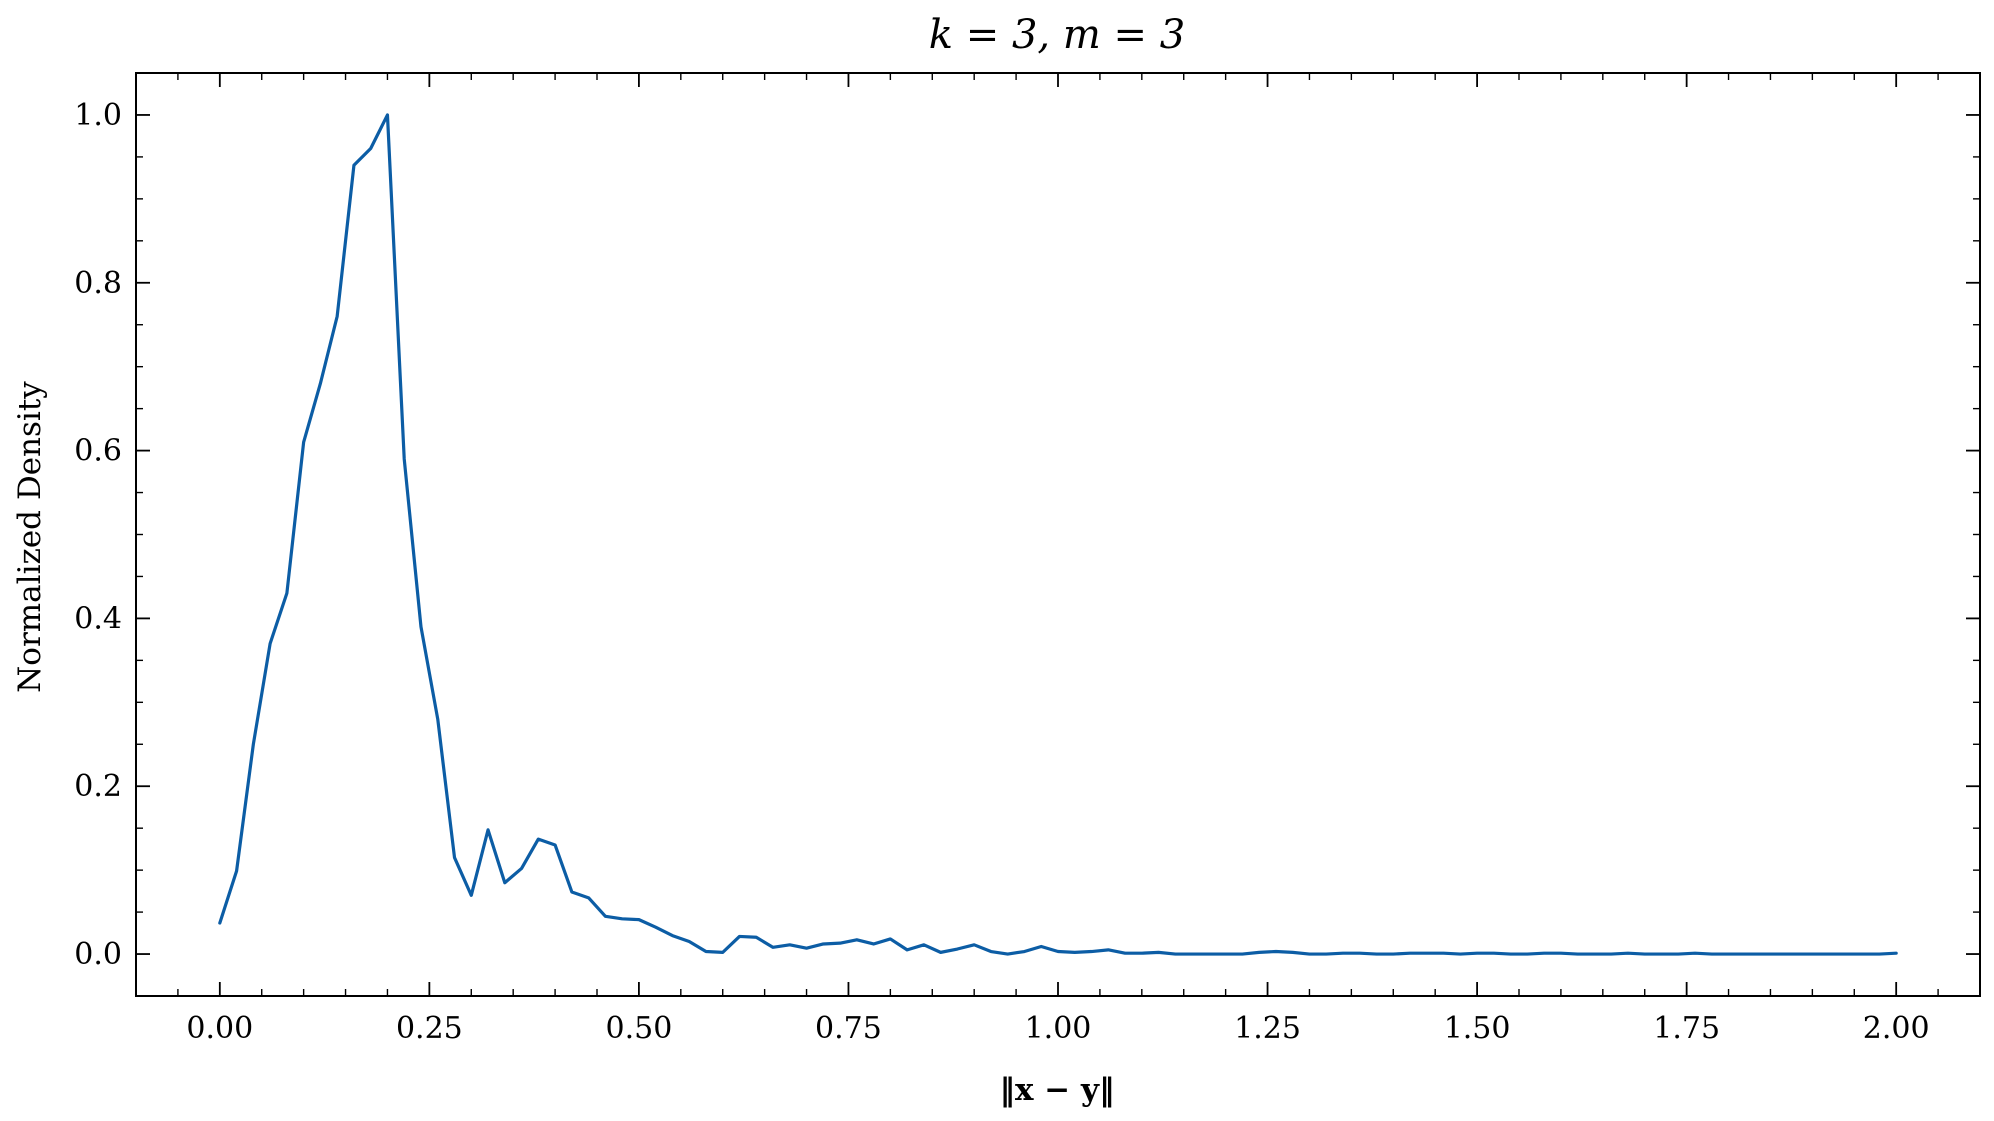  What do you see at coordinates (1267, 1028) in the screenshot?
I see `x-tick-label: 1.25` at bounding box center [1267, 1028].